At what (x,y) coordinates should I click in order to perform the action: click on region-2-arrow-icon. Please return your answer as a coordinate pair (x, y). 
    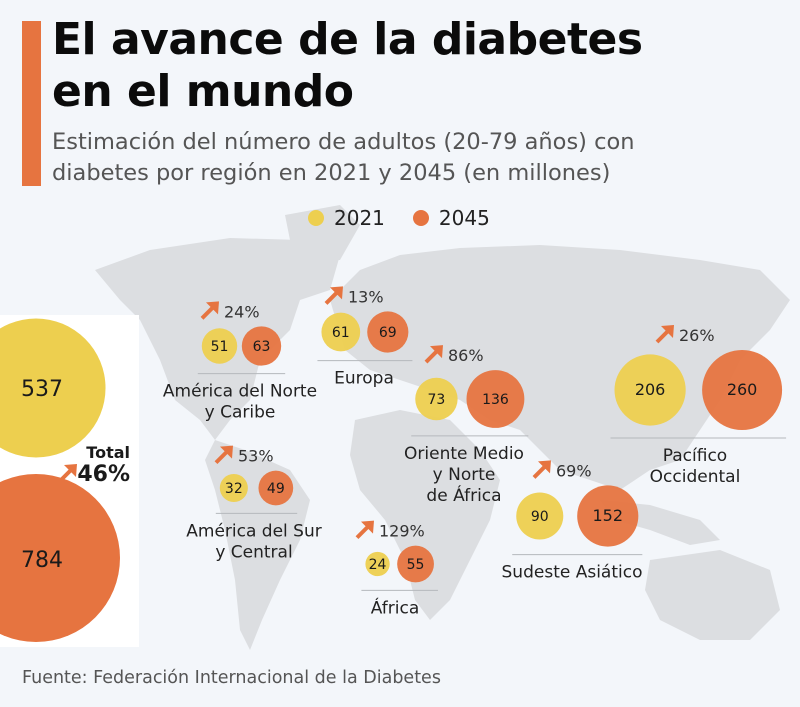
    Looking at the image, I should click on (433, 354).